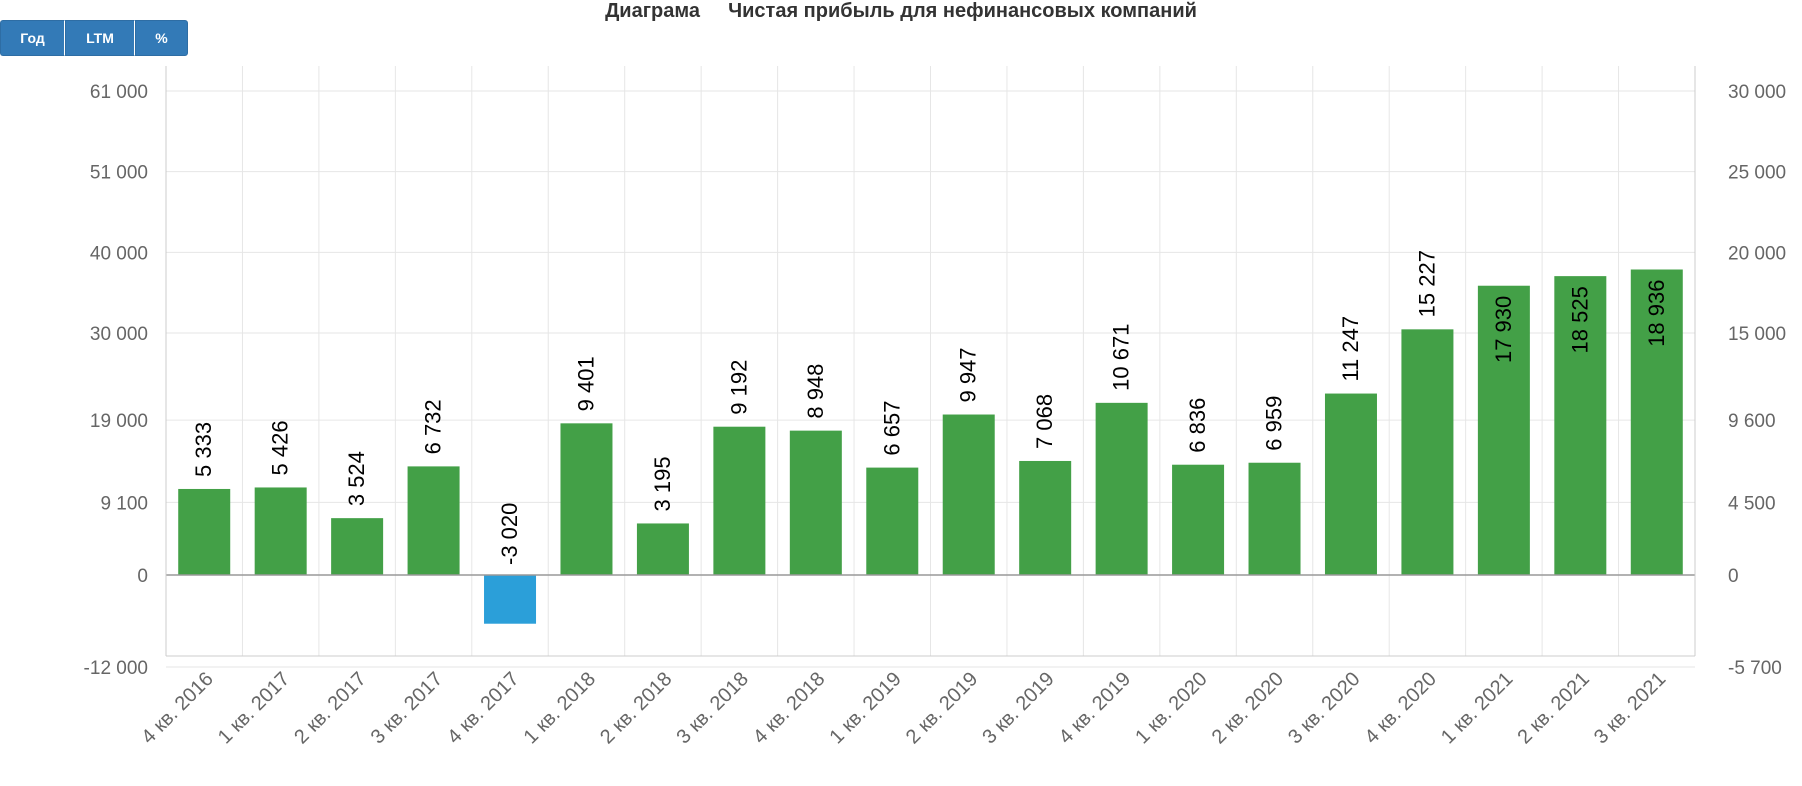  What do you see at coordinates (636, 708) in the screenshot?
I see `x-tick-label: 2 кв. 2018` at bounding box center [636, 708].